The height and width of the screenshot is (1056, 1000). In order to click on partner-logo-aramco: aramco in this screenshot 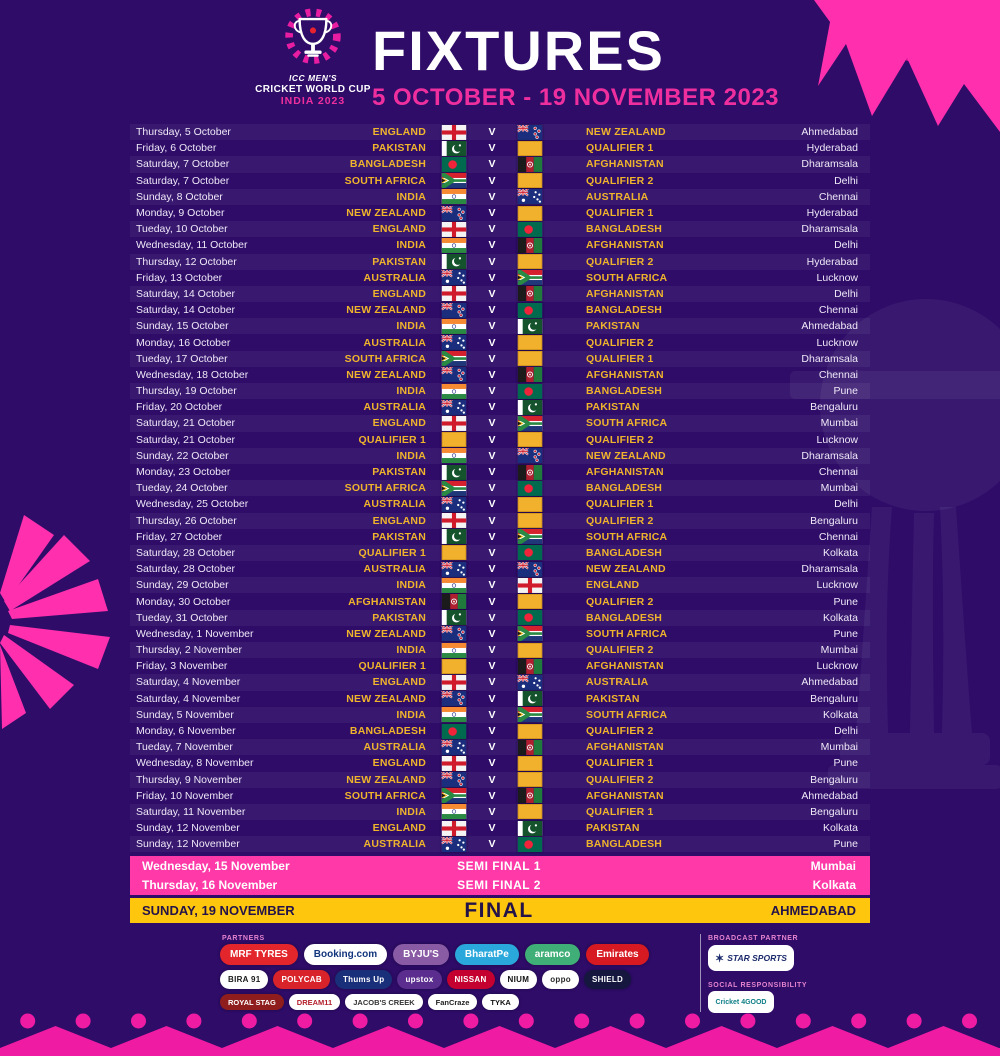, I will do `click(552, 954)`.